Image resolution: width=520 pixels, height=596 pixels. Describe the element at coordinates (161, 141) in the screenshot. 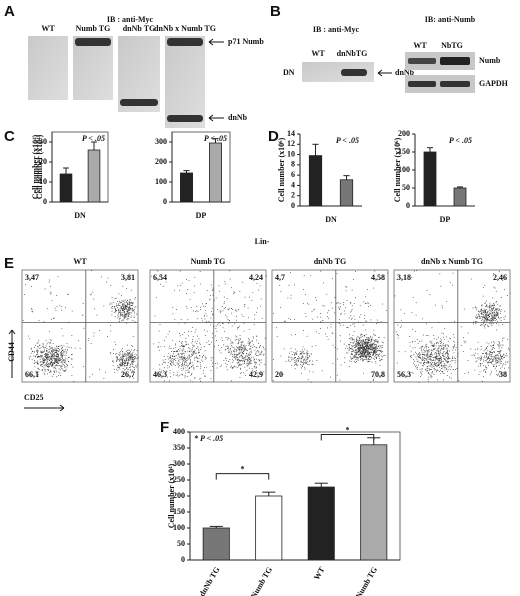

I see `y-tick-label: 300` at that location.